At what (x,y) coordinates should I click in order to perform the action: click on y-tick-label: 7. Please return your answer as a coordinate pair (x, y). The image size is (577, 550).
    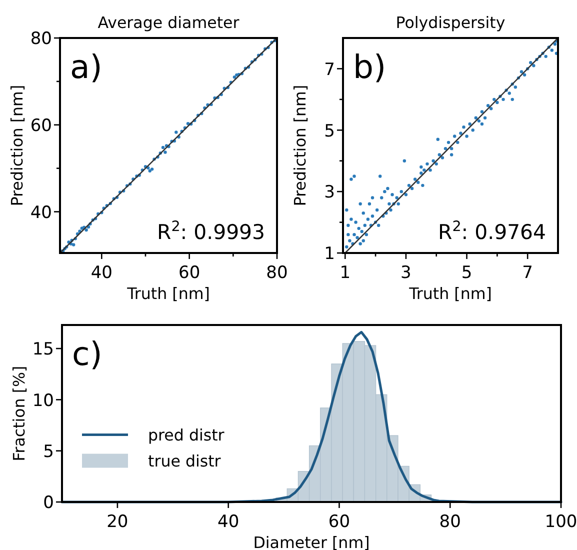
    Looking at the image, I should click on (329, 70).